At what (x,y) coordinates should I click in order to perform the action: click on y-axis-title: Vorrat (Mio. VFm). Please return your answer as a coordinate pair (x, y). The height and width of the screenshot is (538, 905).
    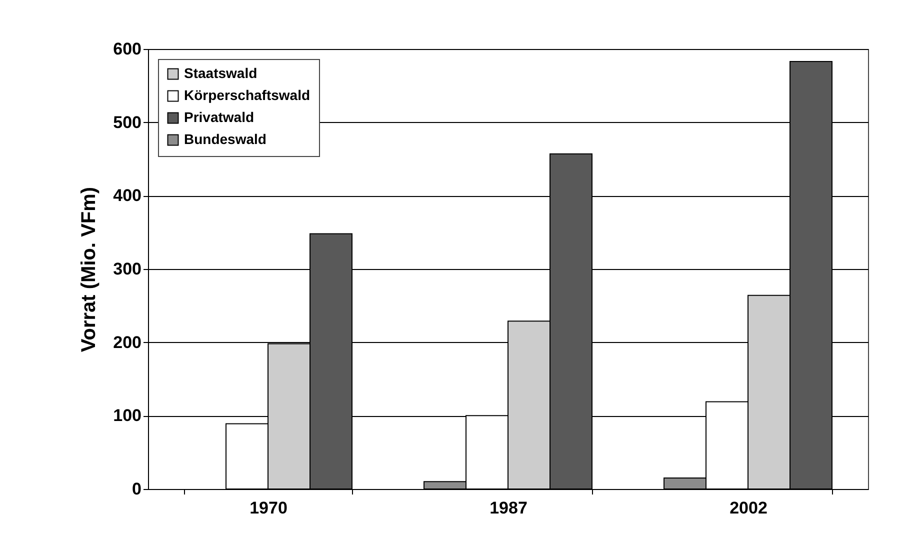
    Looking at the image, I should click on (89, 269).